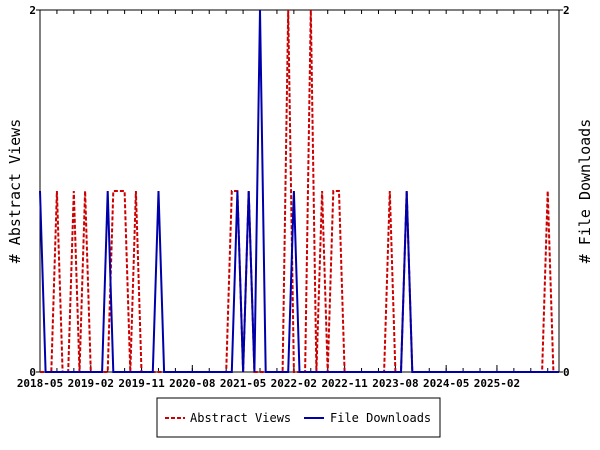  I want to click on legend-label-file-downloads: File Downloads, so click(380, 418).